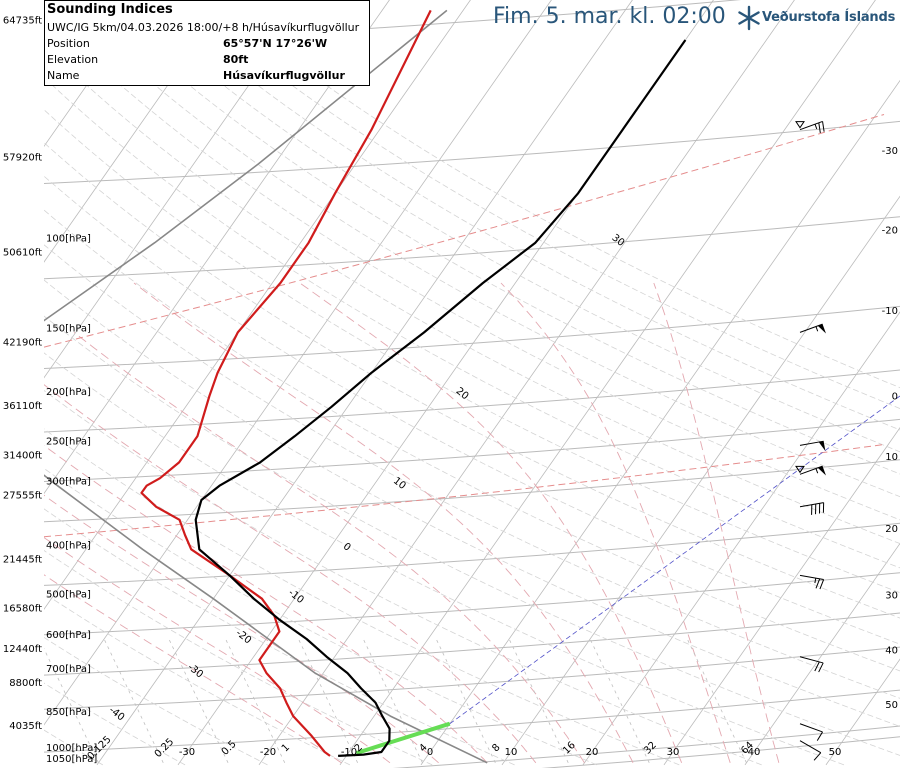 The height and width of the screenshot is (768, 900). Describe the element at coordinates (22, 342) in the screenshot. I see `altitude-label: 42190ft` at that location.